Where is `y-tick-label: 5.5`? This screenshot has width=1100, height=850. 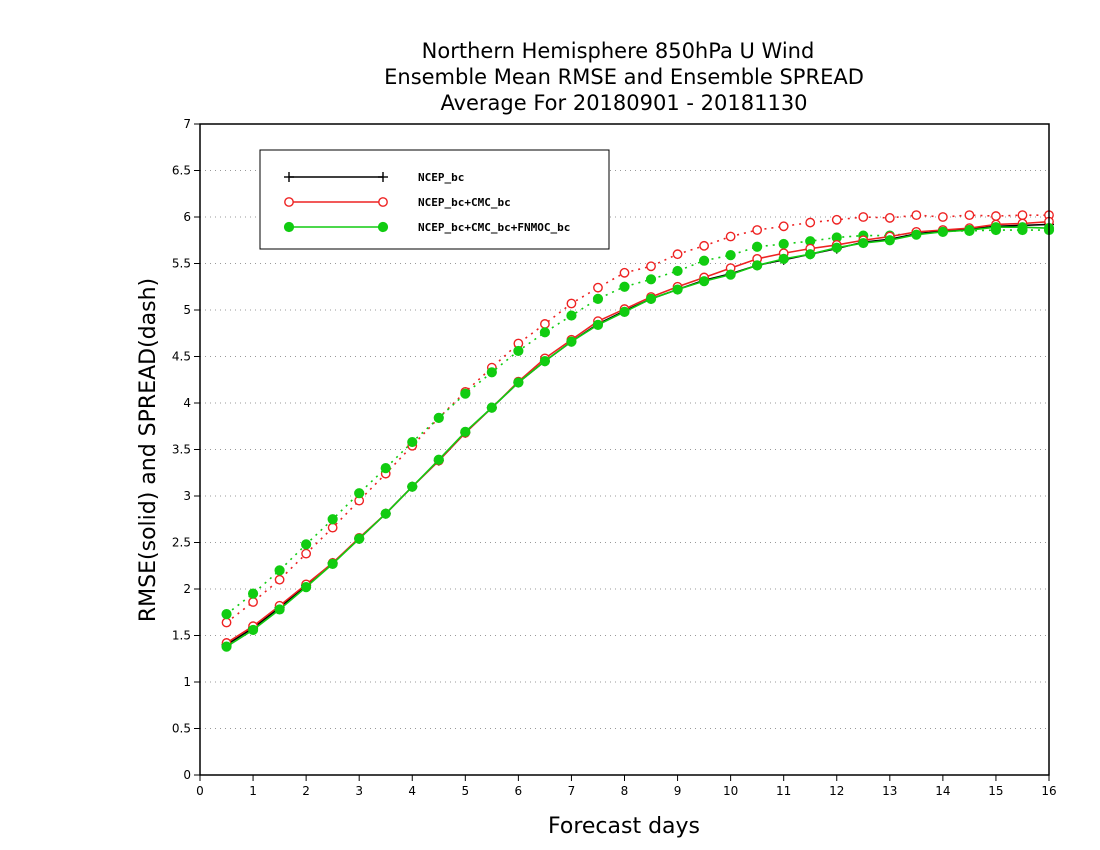
y-tick-label: 5.5 is located at coordinates (181, 264).